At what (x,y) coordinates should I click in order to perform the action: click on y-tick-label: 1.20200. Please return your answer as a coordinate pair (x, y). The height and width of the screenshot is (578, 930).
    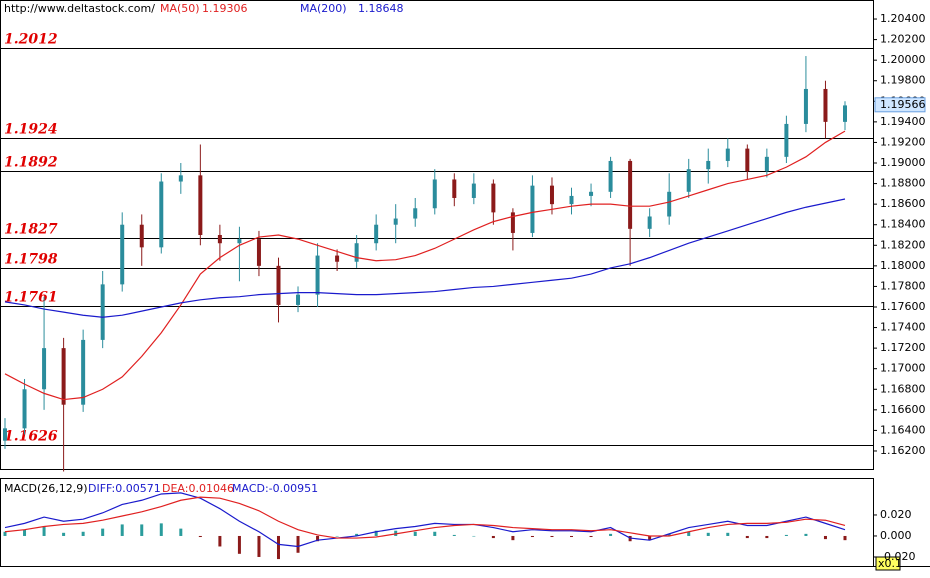
    Looking at the image, I should click on (903, 39).